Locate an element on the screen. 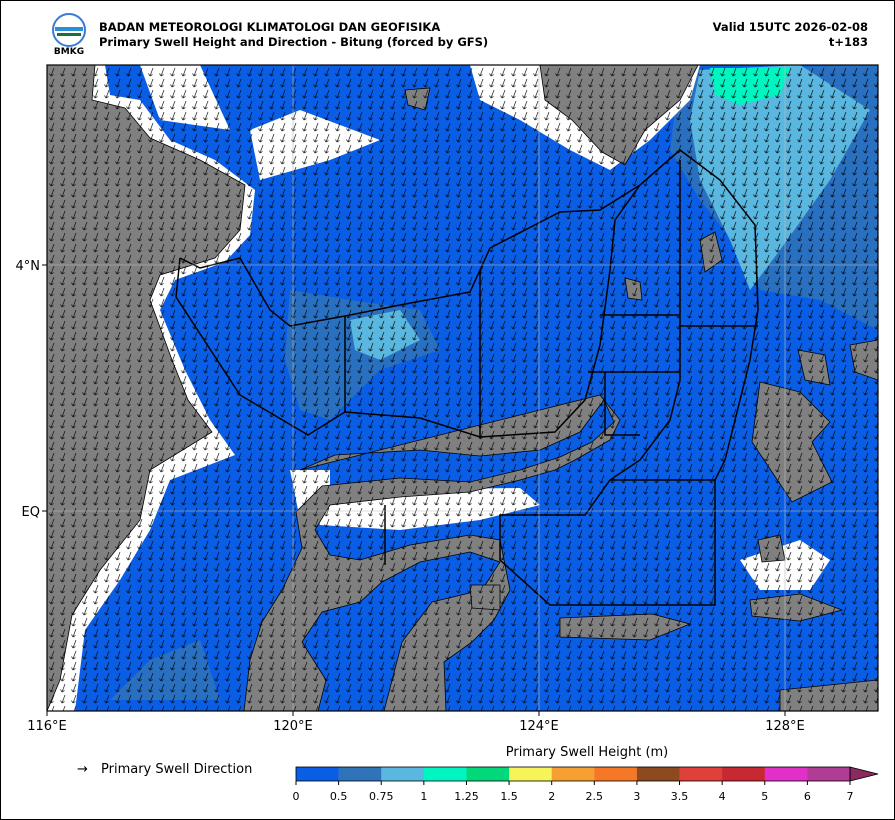 This screenshot has height=820, width=895. colorbar-tick-label: 0 is located at coordinates (296, 796).